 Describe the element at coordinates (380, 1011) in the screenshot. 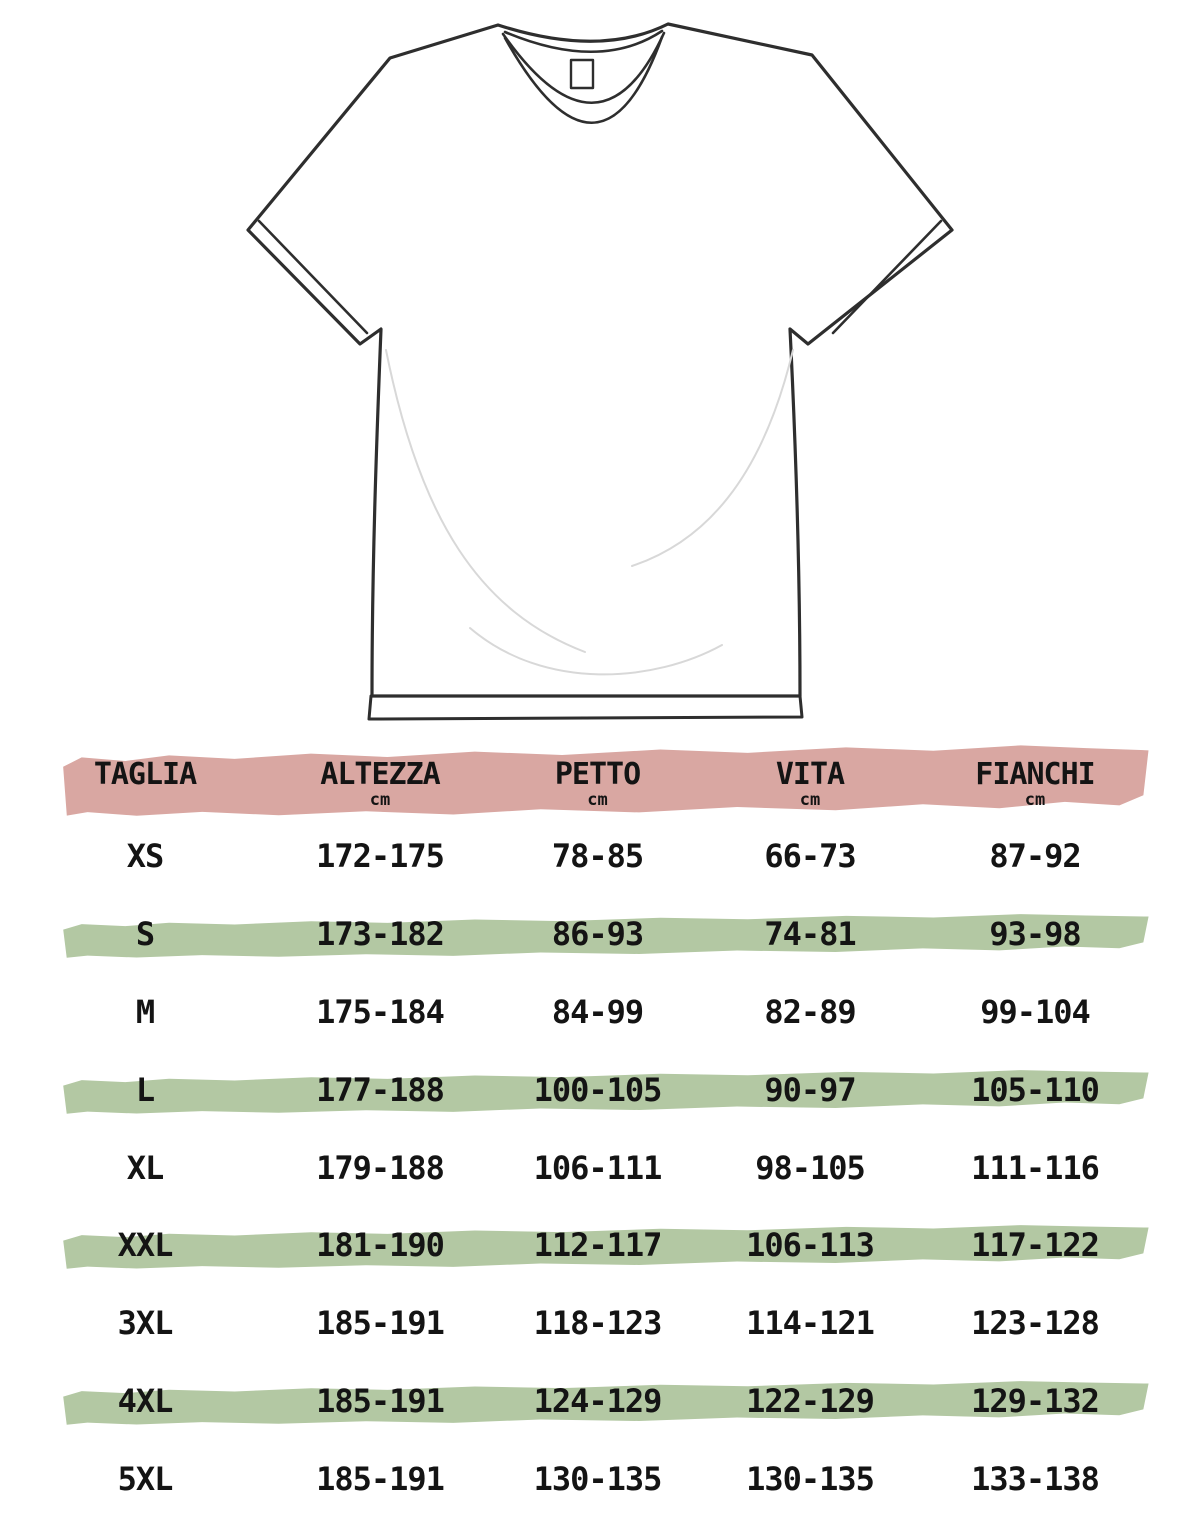

I see `cell-altezza-M: 175-184` at that location.